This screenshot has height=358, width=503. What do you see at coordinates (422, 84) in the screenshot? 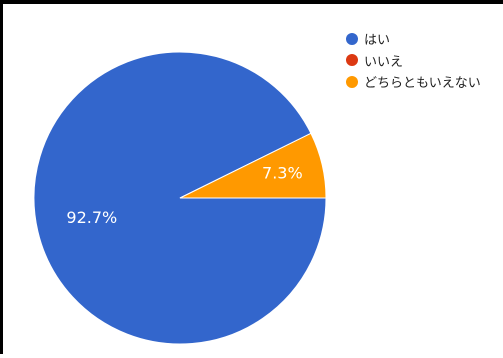
I see `legend-label-neutral: どちらともいえない` at bounding box center [422, 84].